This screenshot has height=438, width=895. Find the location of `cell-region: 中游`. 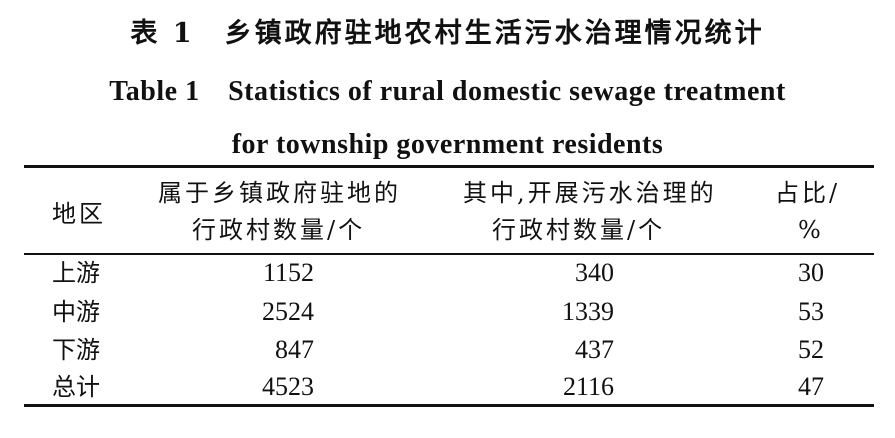

cell-region: 中游 is located at coordinates (76, 312).